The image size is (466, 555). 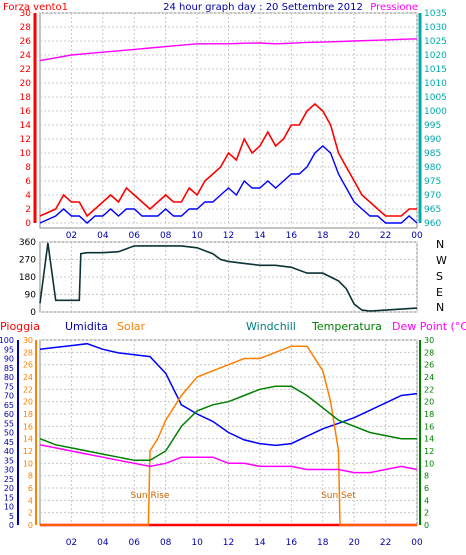 What do you see at coordinates (432, 126) in the screenshot?
I see `pressure-y-tick: 995` at bounding box center [432, 126].